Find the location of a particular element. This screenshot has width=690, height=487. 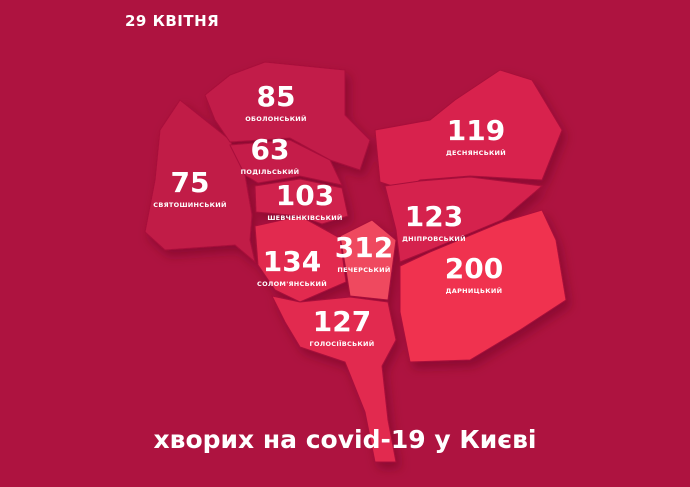

label-sviatoshyn: 75 СВЯТОШИНСЬКИЙ is located at coordinates (190, 187).